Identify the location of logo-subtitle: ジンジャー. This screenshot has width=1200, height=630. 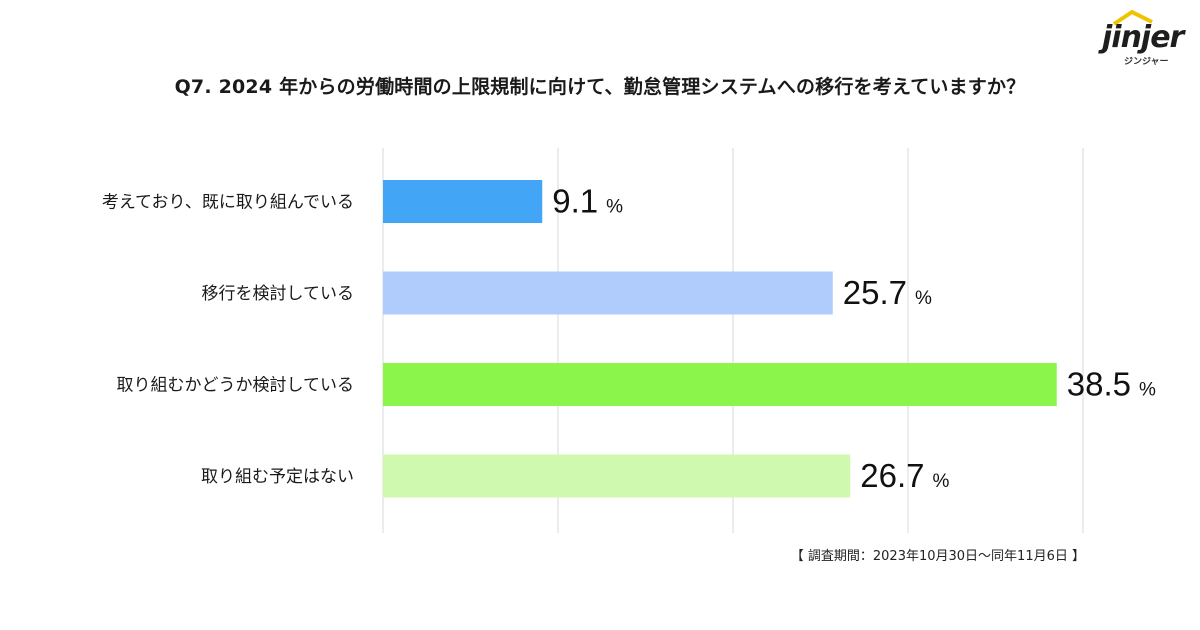
(1146, 62).